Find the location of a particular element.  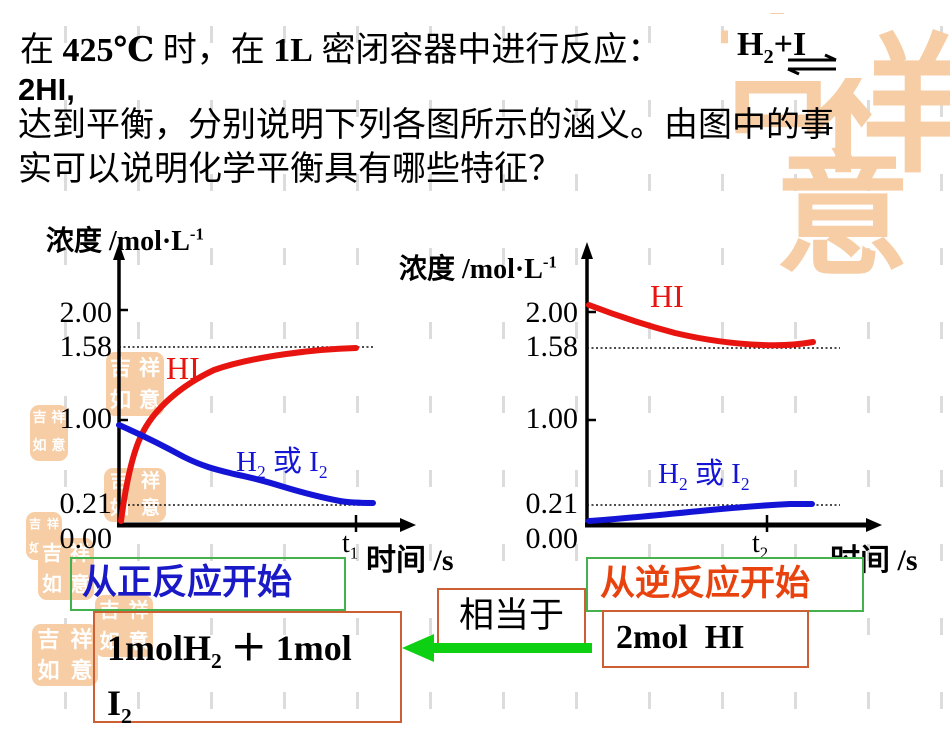

reaction-product: 2HI, is located at coordinates (46, 89).